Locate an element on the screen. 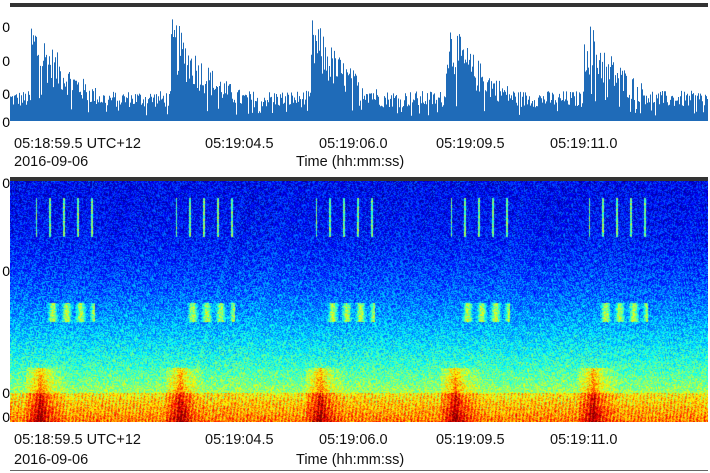 The width and height of the screenshot is (710, 473). window-bottom-edge is located at coordinates (359, 470).